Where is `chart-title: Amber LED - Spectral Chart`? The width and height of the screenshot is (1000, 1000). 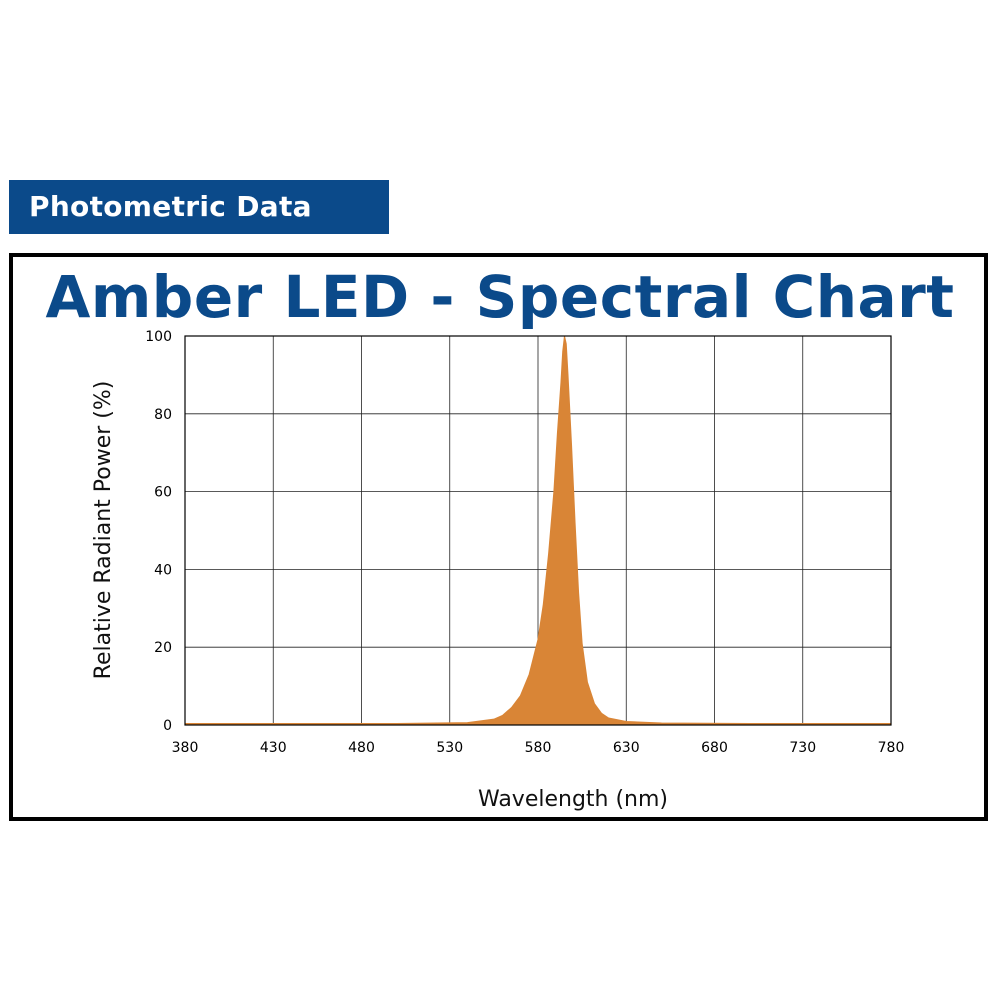
chart-title: Amber LED - Spectral Chart is located at coordinates (500, 297).